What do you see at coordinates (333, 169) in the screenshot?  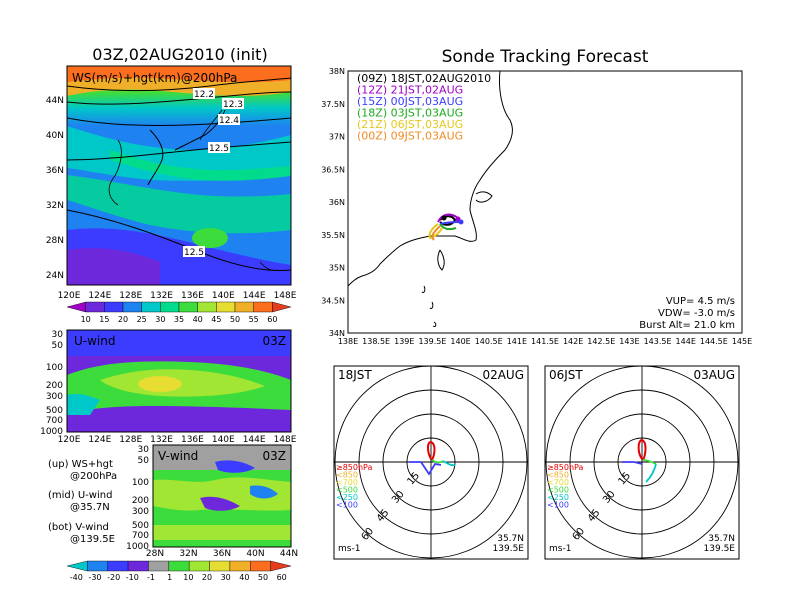 I see `lat-tick-label: 36.5N` at bounding box center [333, 169].